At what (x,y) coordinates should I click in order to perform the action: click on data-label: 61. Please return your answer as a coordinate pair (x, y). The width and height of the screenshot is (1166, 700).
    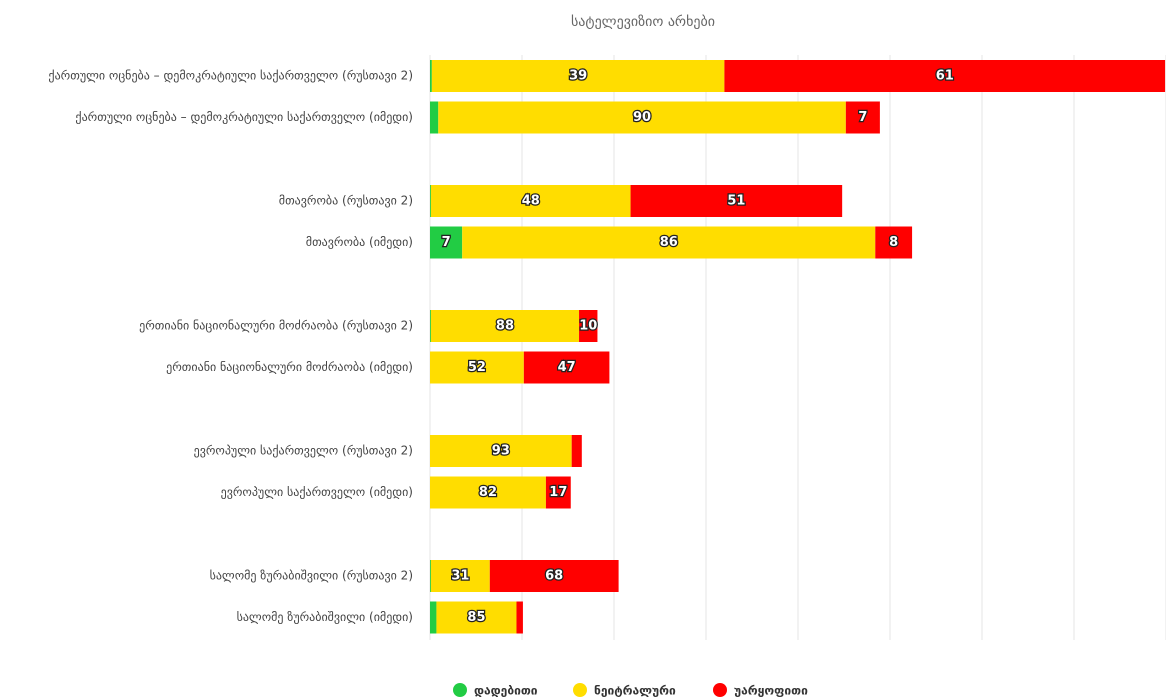
    Looking at the image, I should click on (945, 76).